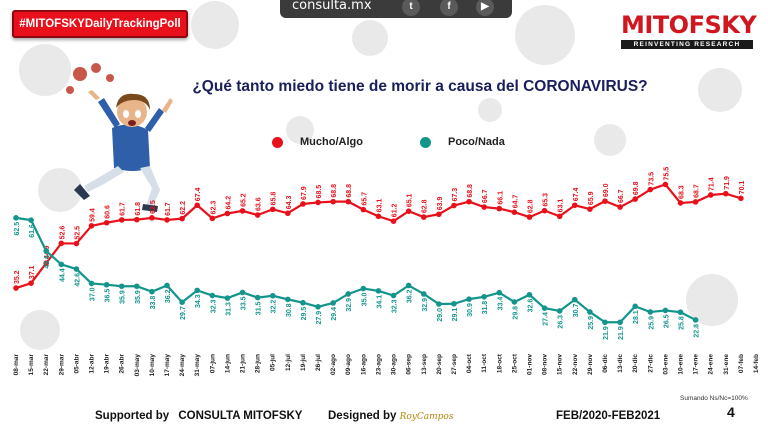  Describe the element at coordinates (394, 364) in the screenshot. I see `x-tick-label: 30-ago` at that location.